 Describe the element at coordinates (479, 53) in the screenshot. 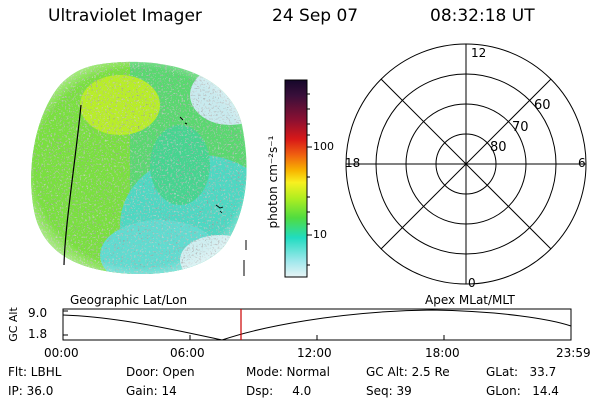

I see `mlt-label-12: 12` at that location.